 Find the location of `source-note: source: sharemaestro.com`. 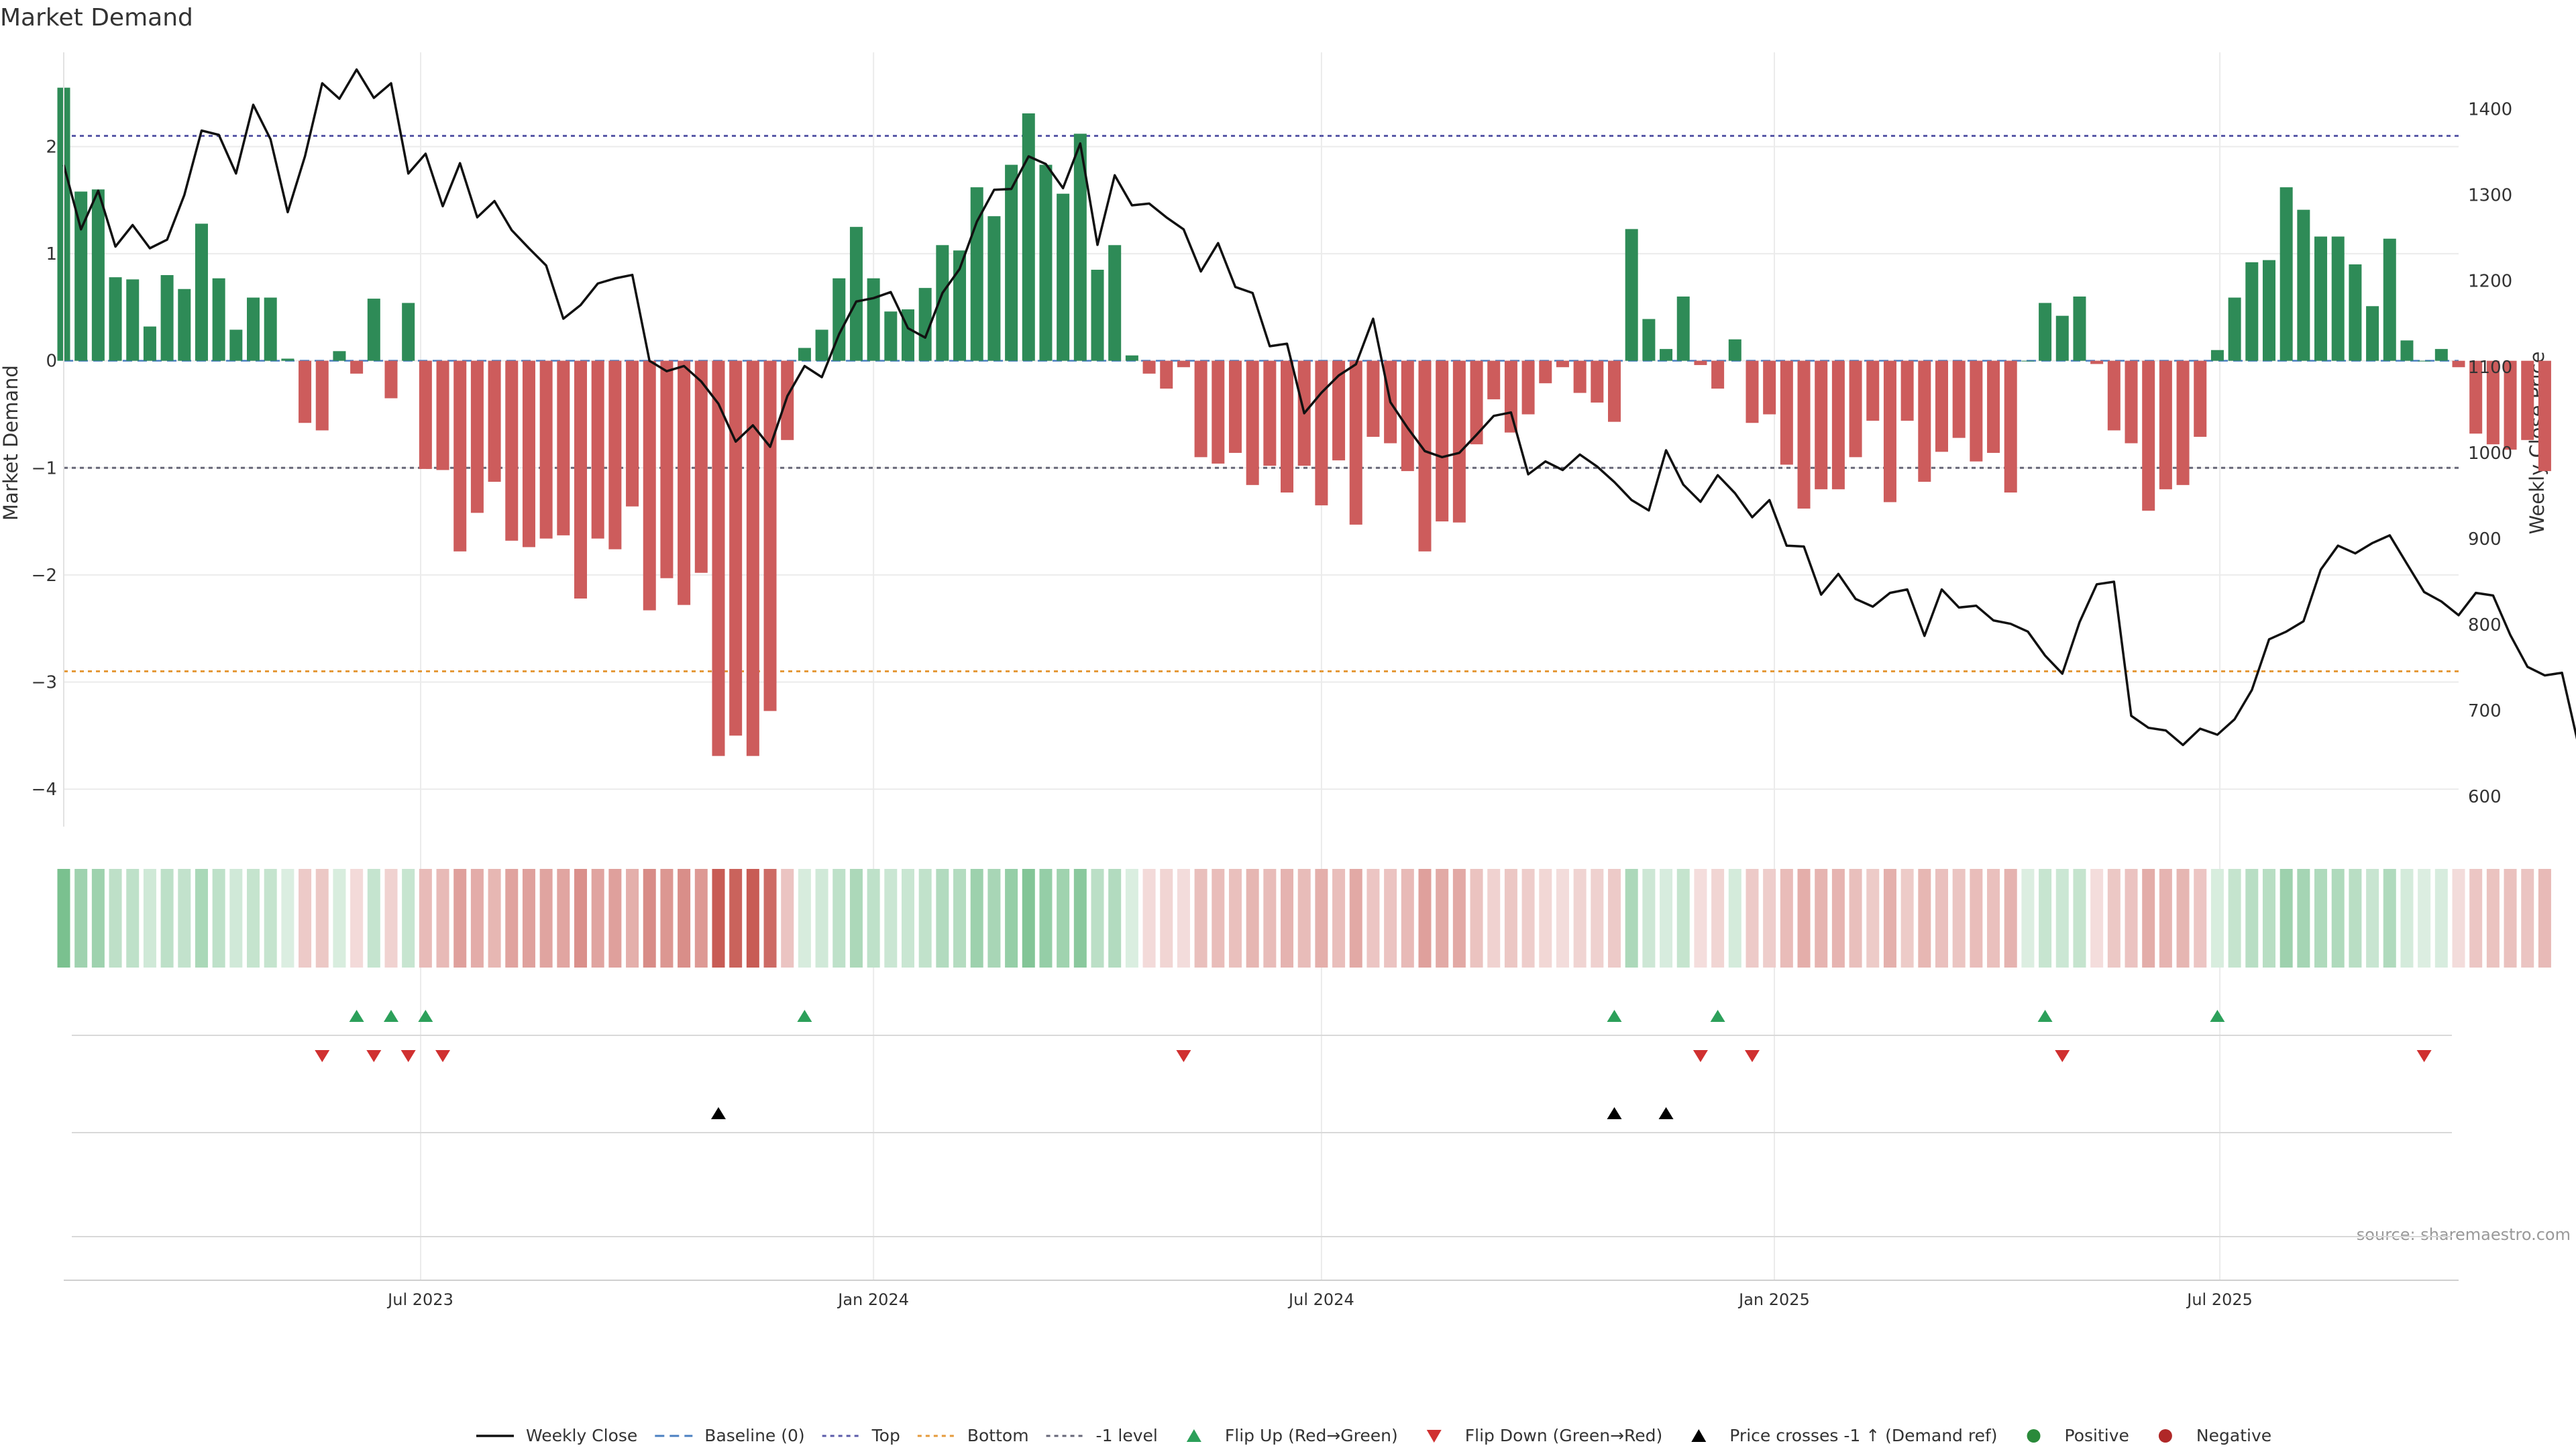

source-note: source: sharemaestro.com is located at coordinates (2464, 1235).